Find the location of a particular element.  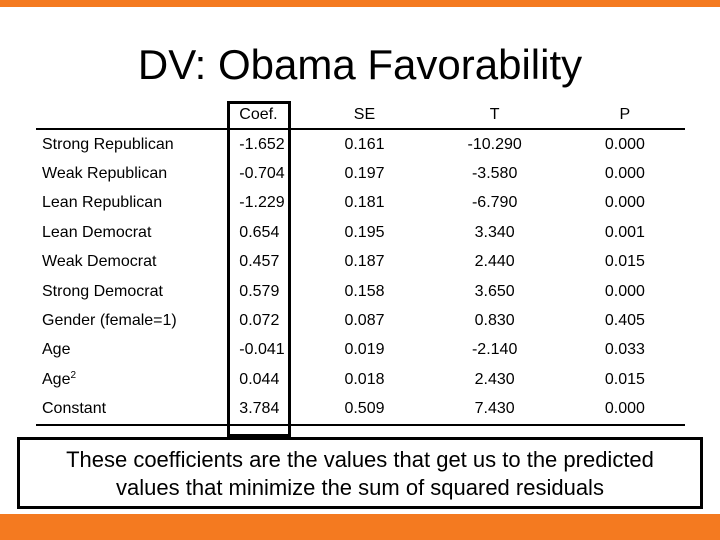

se-value: 0.197 is located at coordinates (364, 174).